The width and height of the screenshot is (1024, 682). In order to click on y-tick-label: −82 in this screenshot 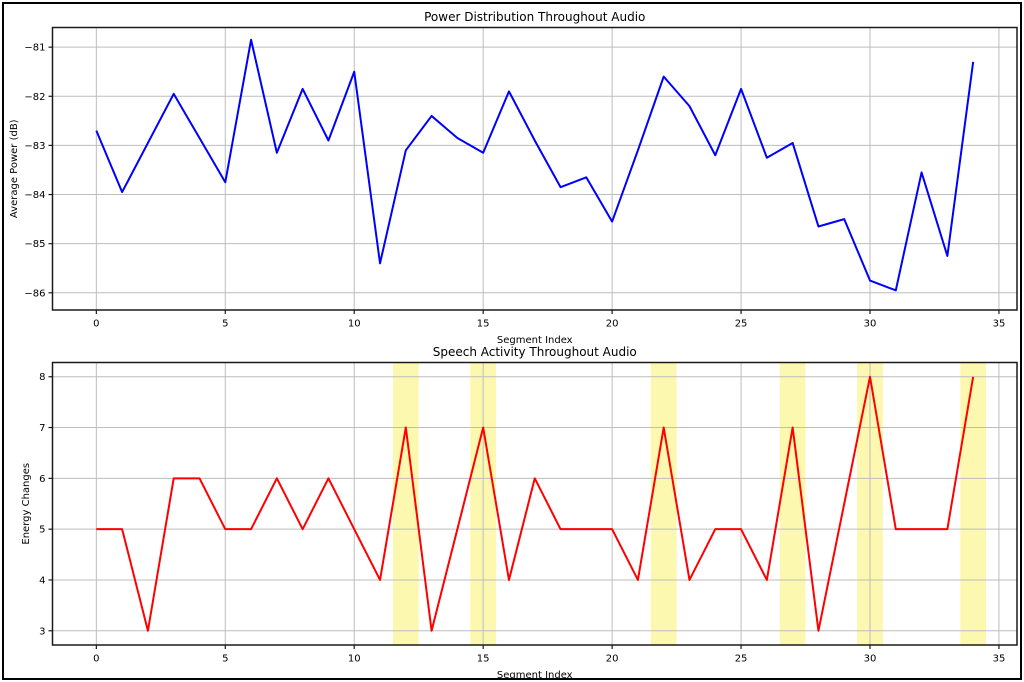, I will do `click(34, 97)`.